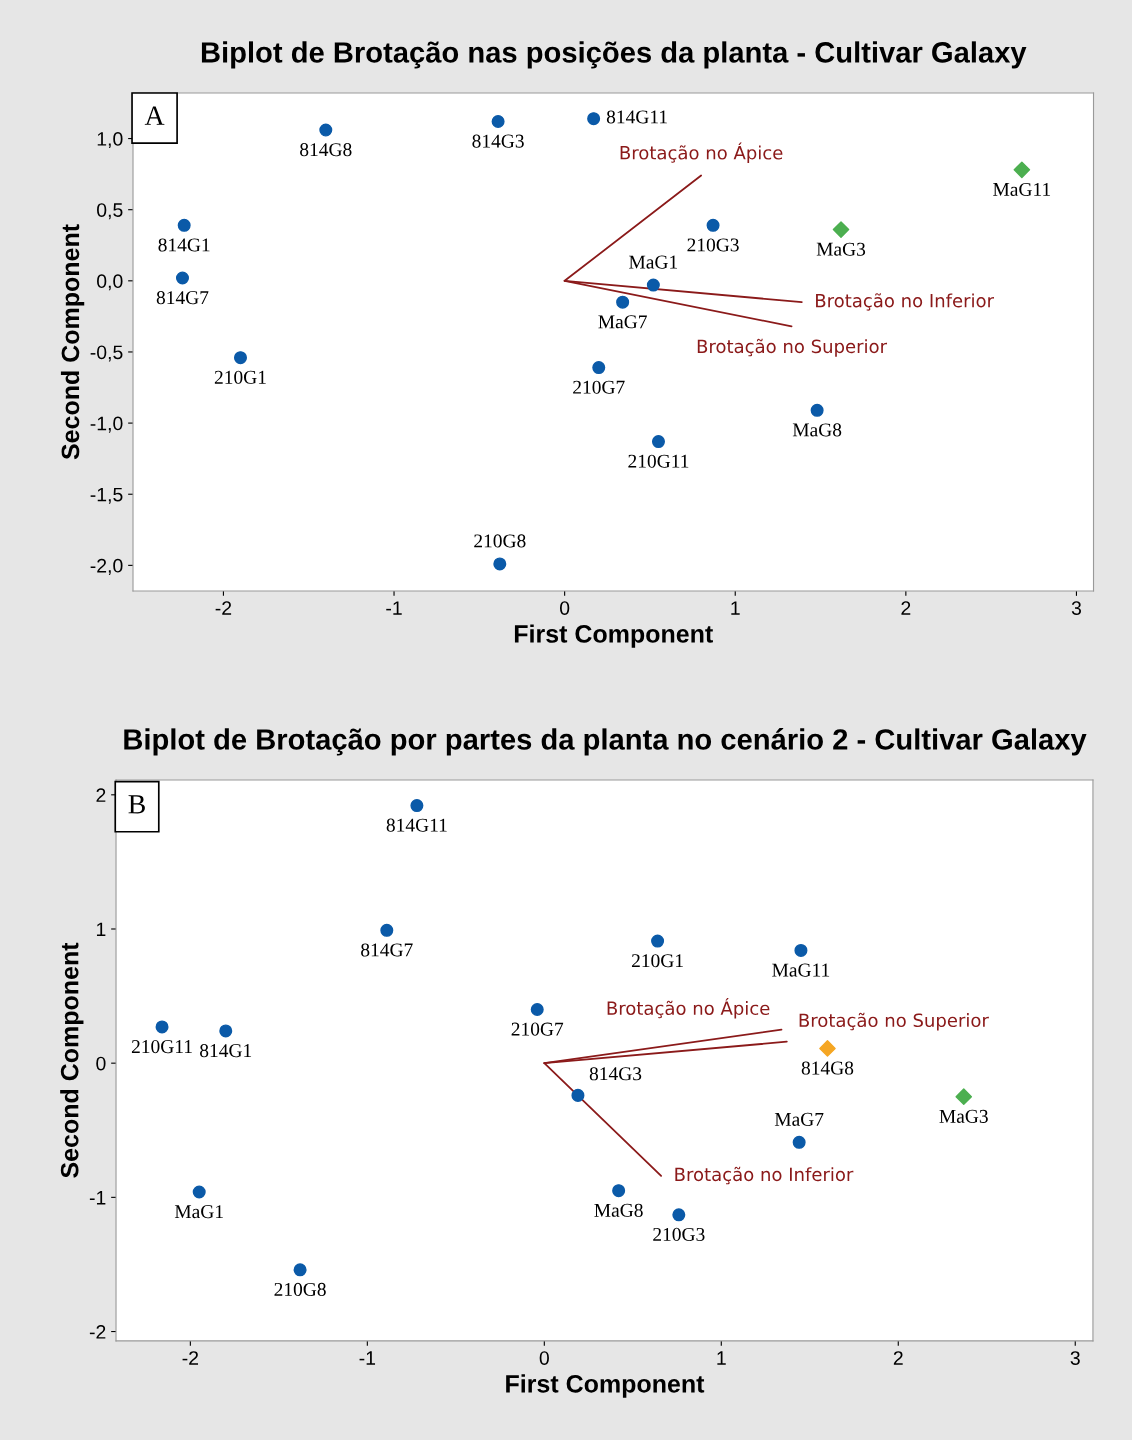 The width and height of the screenshot is (1132, 1440). Describe the element at coordinates (614, 55) in the screenshot. I see `chart-title: Biplot de Brotação nas posições da planta - Cultivar Galaxy` at that location.